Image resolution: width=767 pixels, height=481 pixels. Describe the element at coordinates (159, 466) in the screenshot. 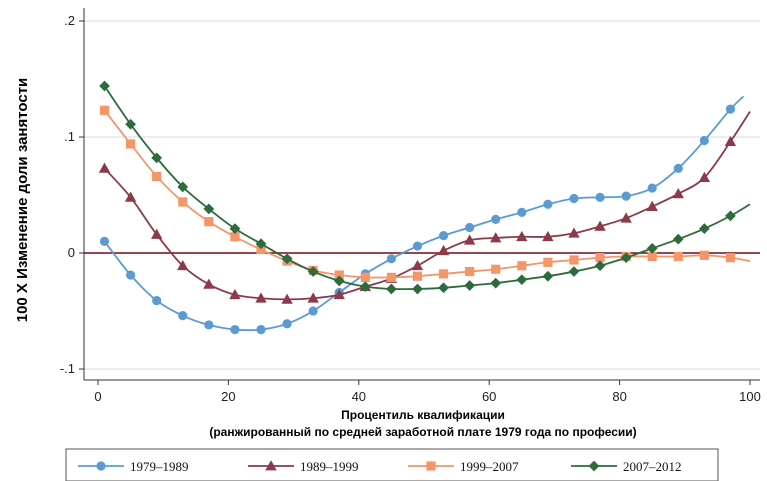

I see `legend-label: 1979–1989` at that location.